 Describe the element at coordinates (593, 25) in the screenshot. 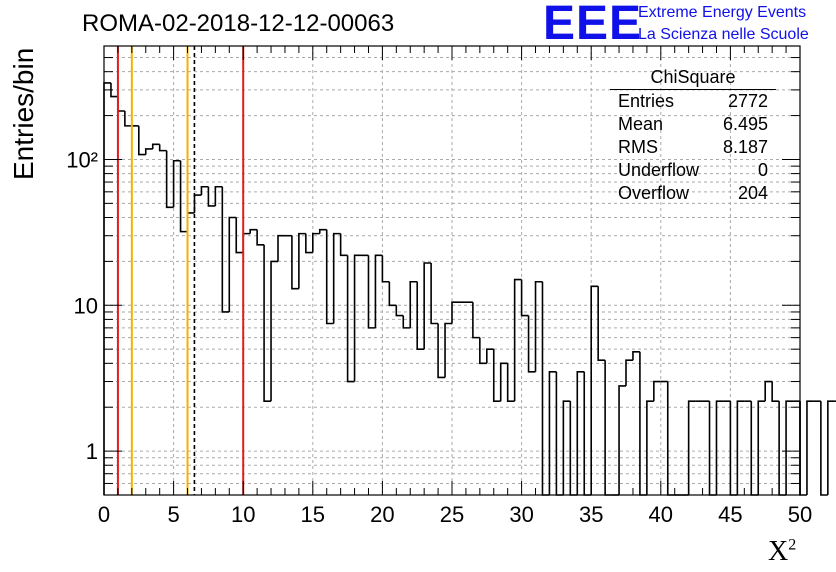

I see `logo-mark: EEE` at that location.